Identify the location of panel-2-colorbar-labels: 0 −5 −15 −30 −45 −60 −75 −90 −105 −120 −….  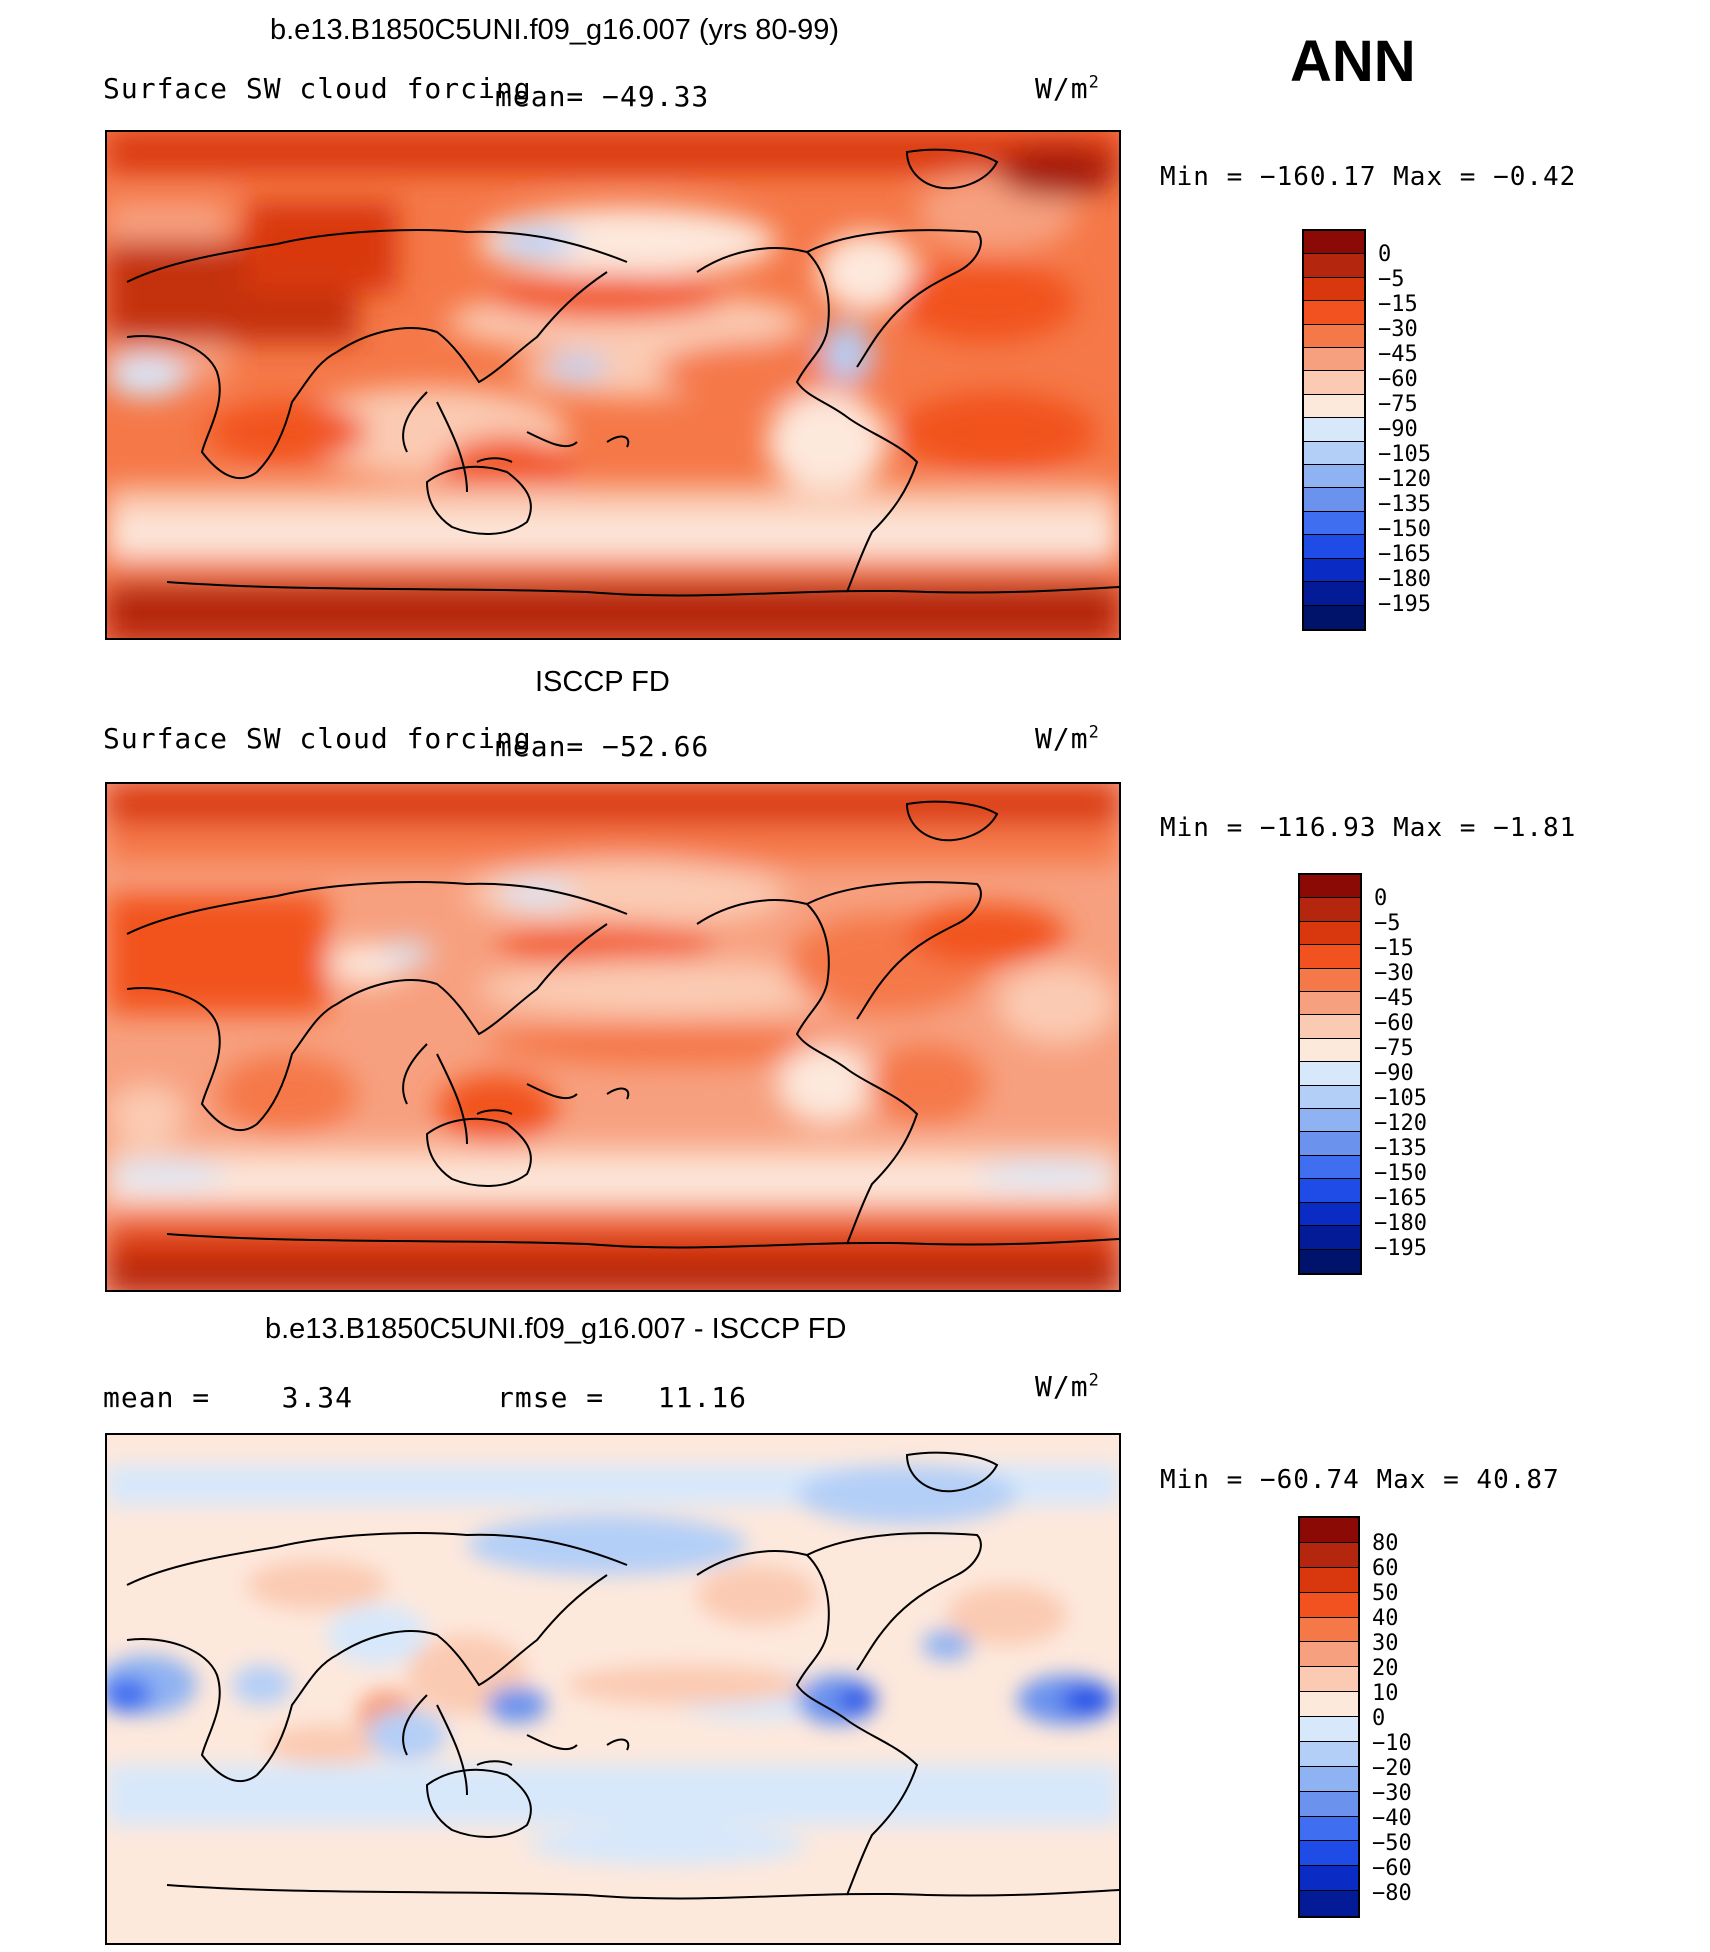
(1444, 1081).